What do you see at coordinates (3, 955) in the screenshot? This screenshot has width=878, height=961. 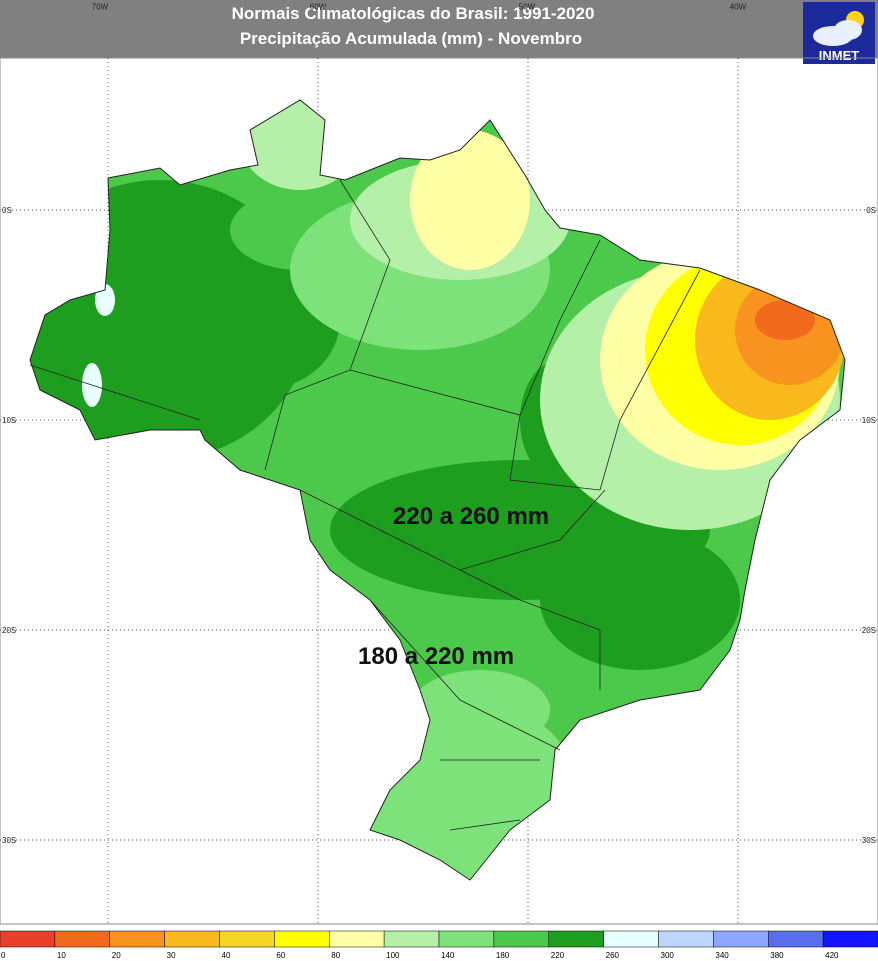 I see `legend-tick-label: 0` at bounding box center [3, 955].